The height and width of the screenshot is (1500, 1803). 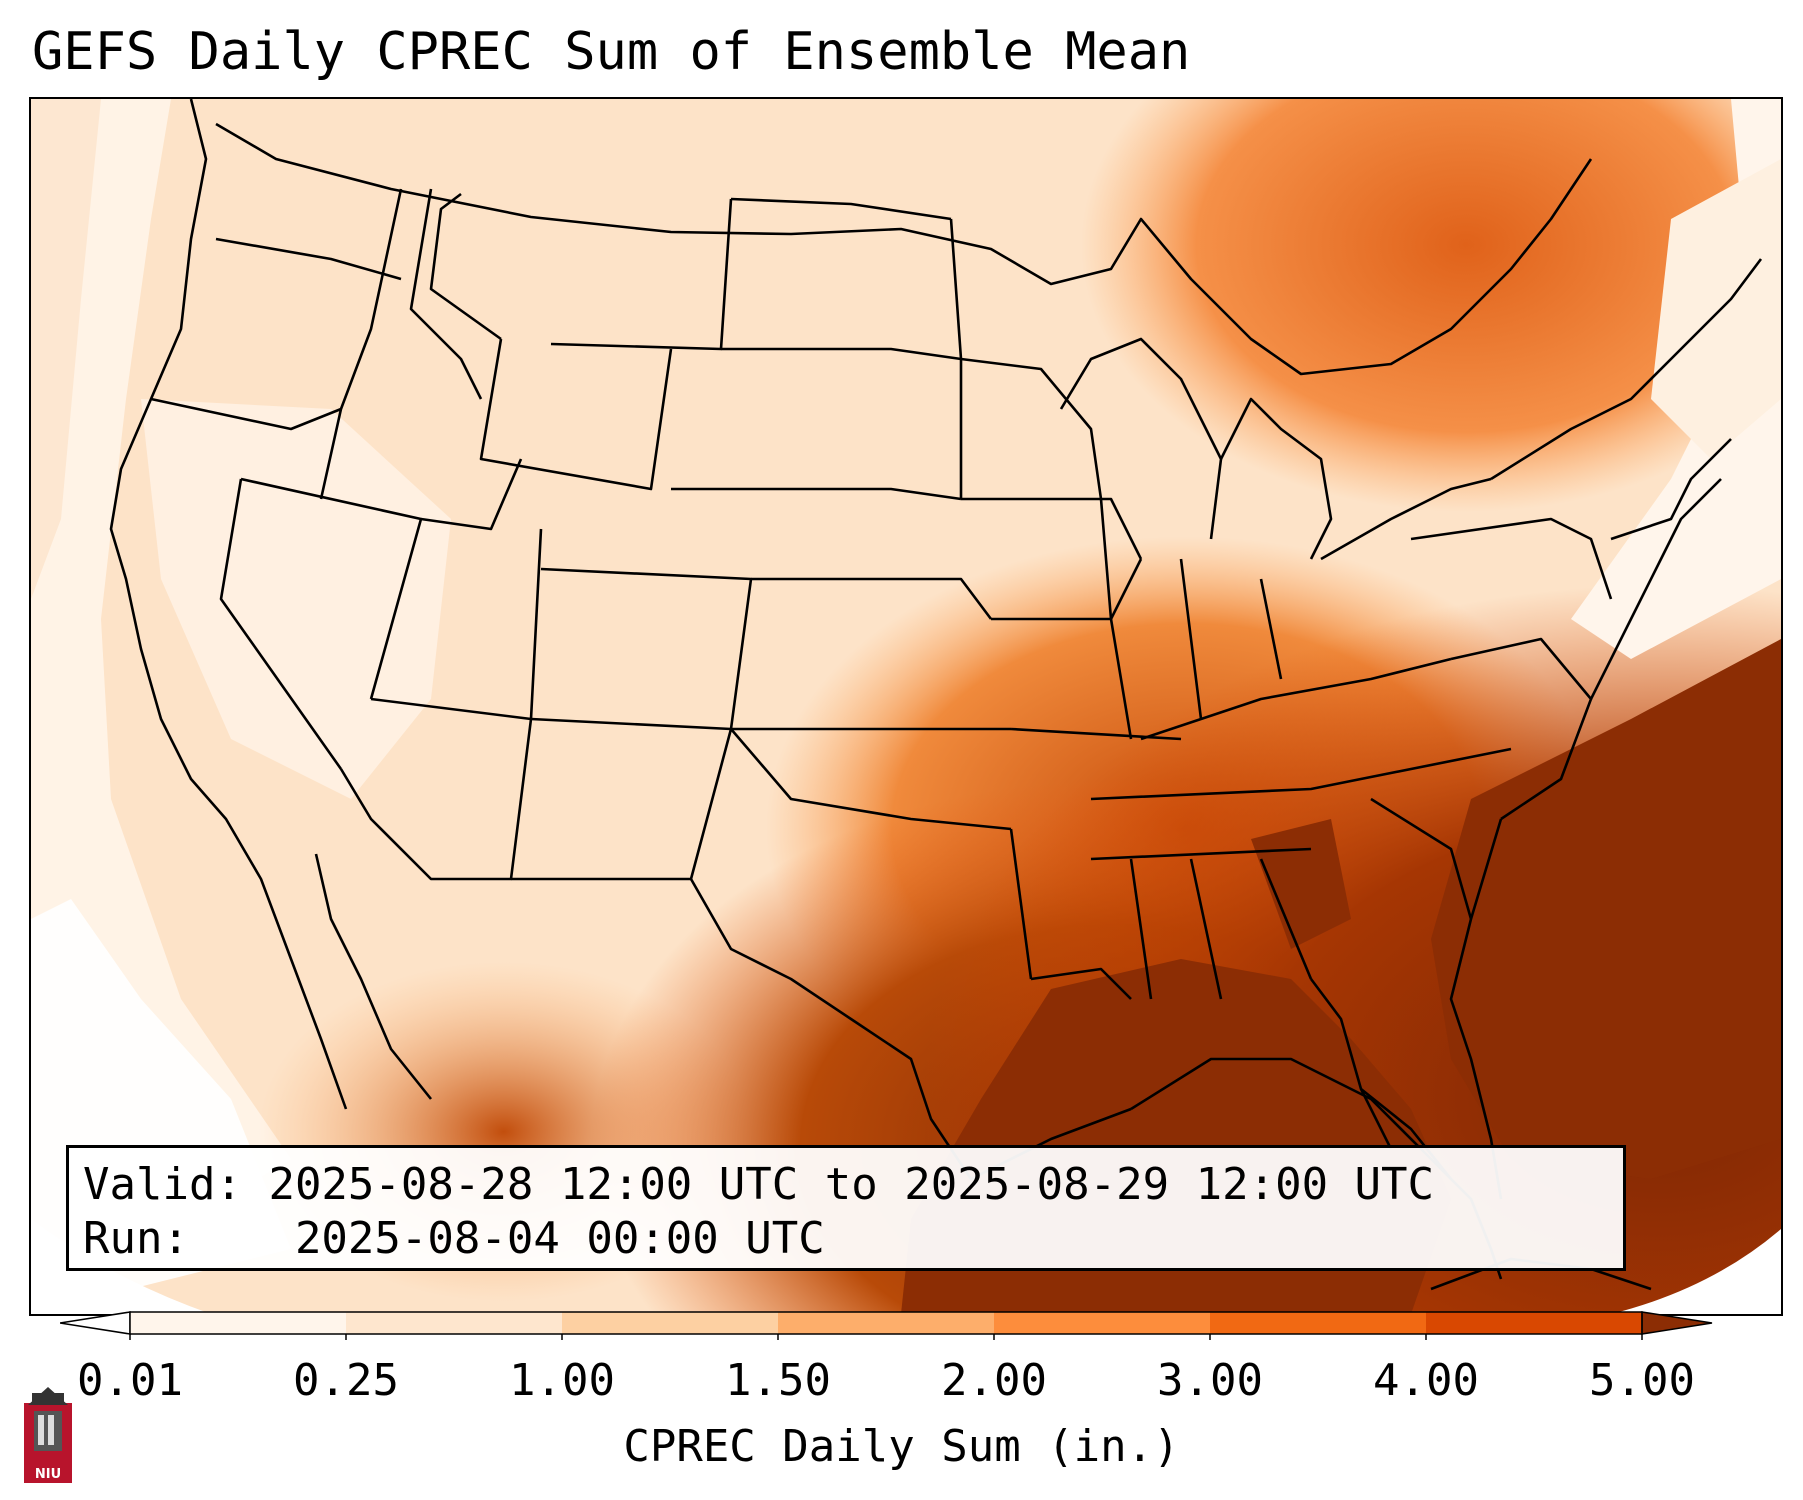 What do you see at coordinates (1677, 1323) in the screenshot?
I see `colorbar-over-arrow` at bounding box center [1677, 1323].